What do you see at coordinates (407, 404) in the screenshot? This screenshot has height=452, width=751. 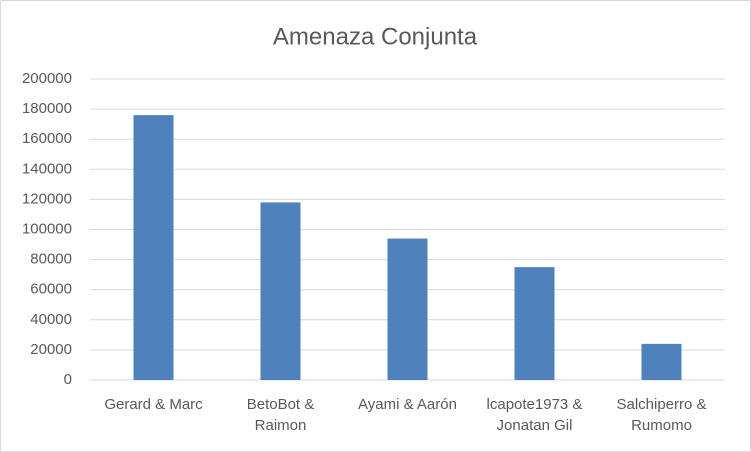 I see `x-tick-label: Ayami & Aarón` at bounding box center [407, 404].